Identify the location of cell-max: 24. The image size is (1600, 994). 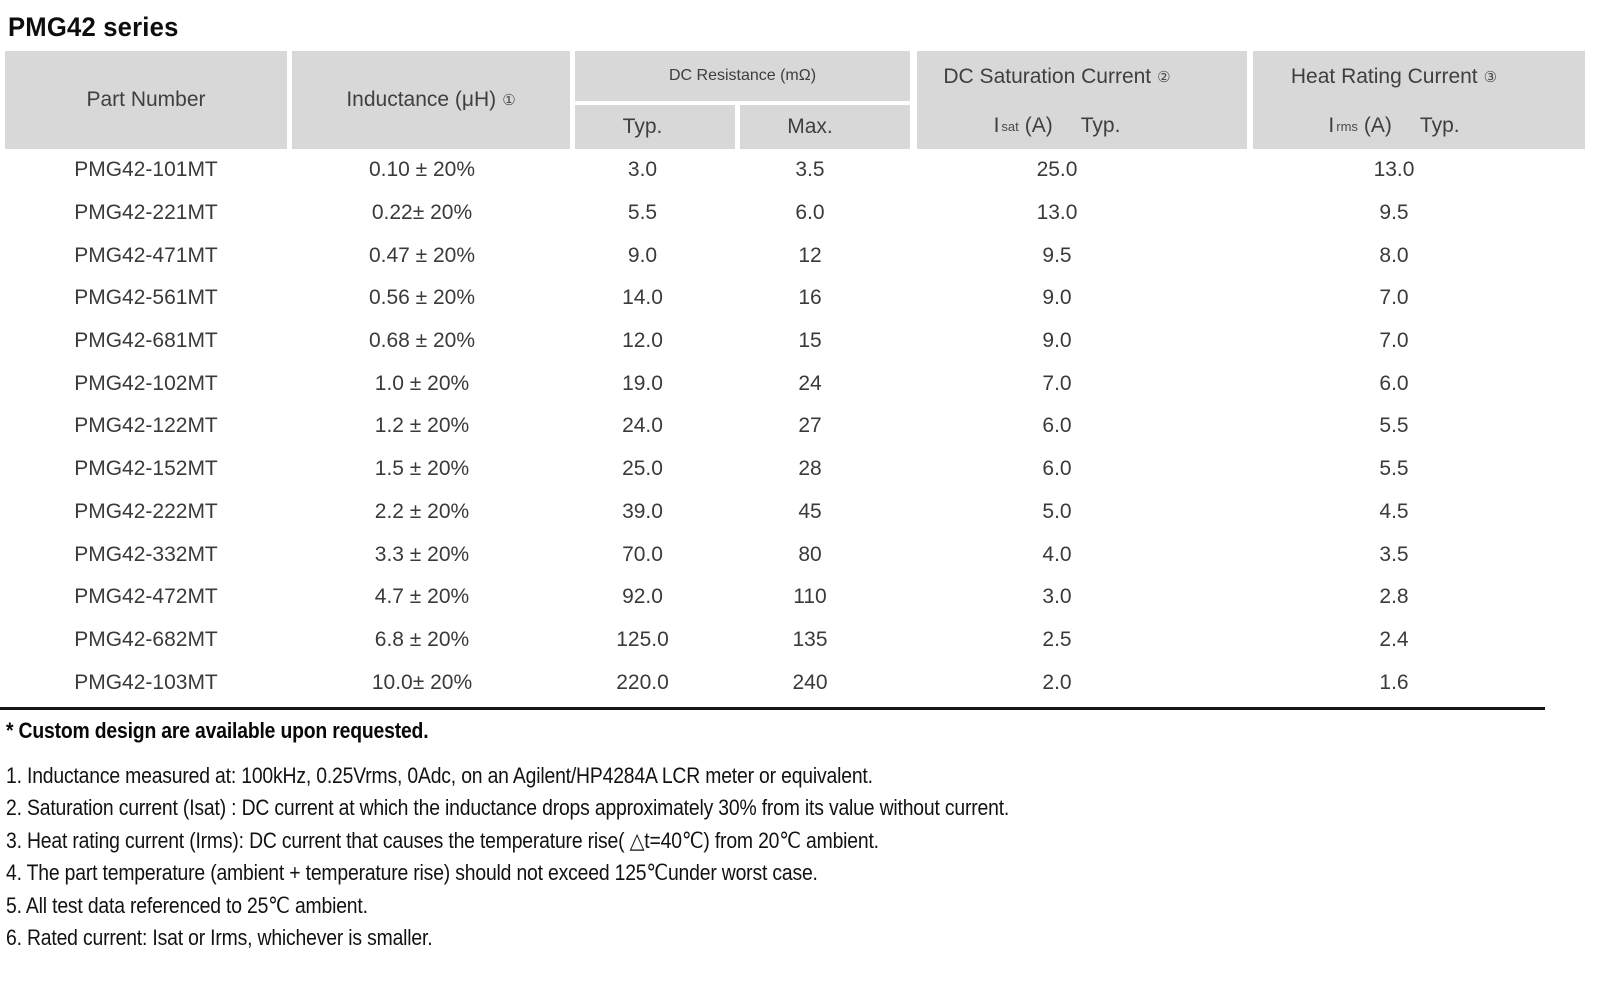
(810, 383).